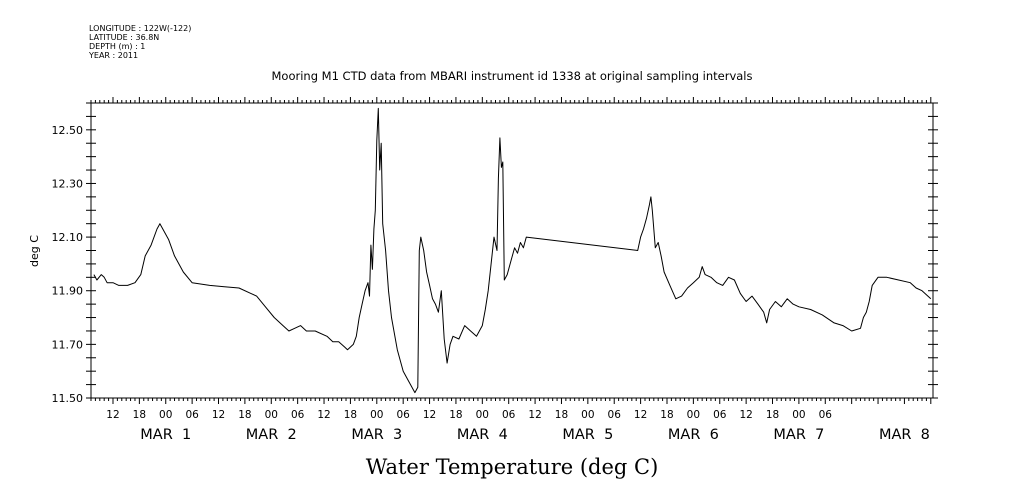 The height and width of the screenshot is (504, 1009). I want to click on x-day-label: MAR 1, so click(165, 435).